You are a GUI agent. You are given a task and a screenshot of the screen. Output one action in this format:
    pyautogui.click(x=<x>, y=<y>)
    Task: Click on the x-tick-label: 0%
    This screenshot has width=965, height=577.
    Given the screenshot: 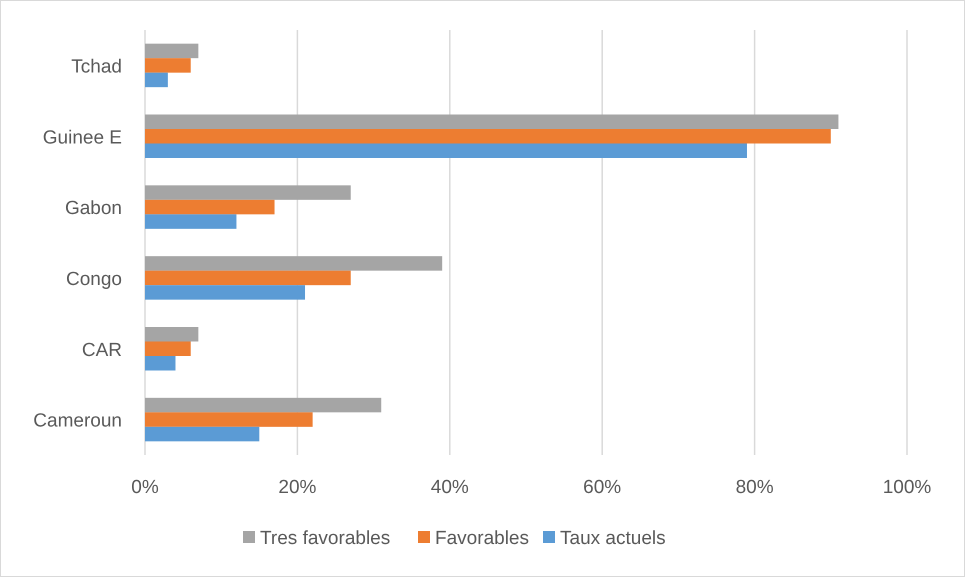 What is the action you would take?
    pyautogui.click(x=145, y=487)
    